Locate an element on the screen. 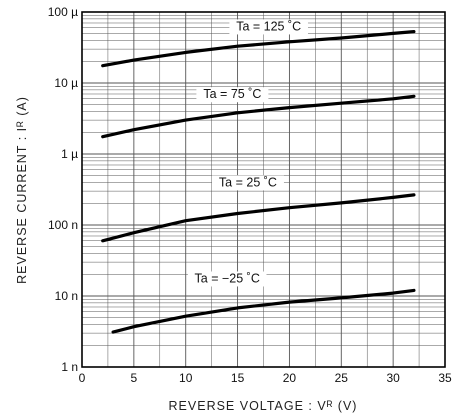 The image size is (460, 418). y-tick-label: 1 n is located at coordinates (69, 367).